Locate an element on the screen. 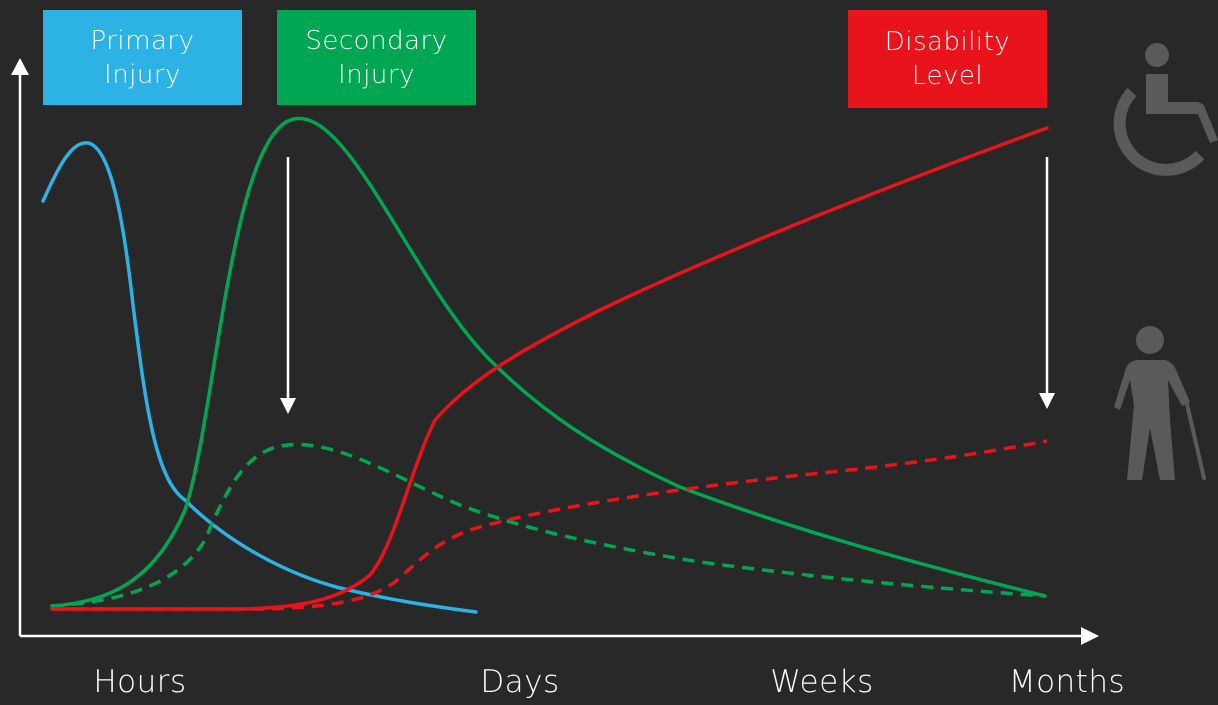 The height and width of the screenshot is (705, 1218). primary-injury-label: Primary Injury is located at coordinates (142, 57).